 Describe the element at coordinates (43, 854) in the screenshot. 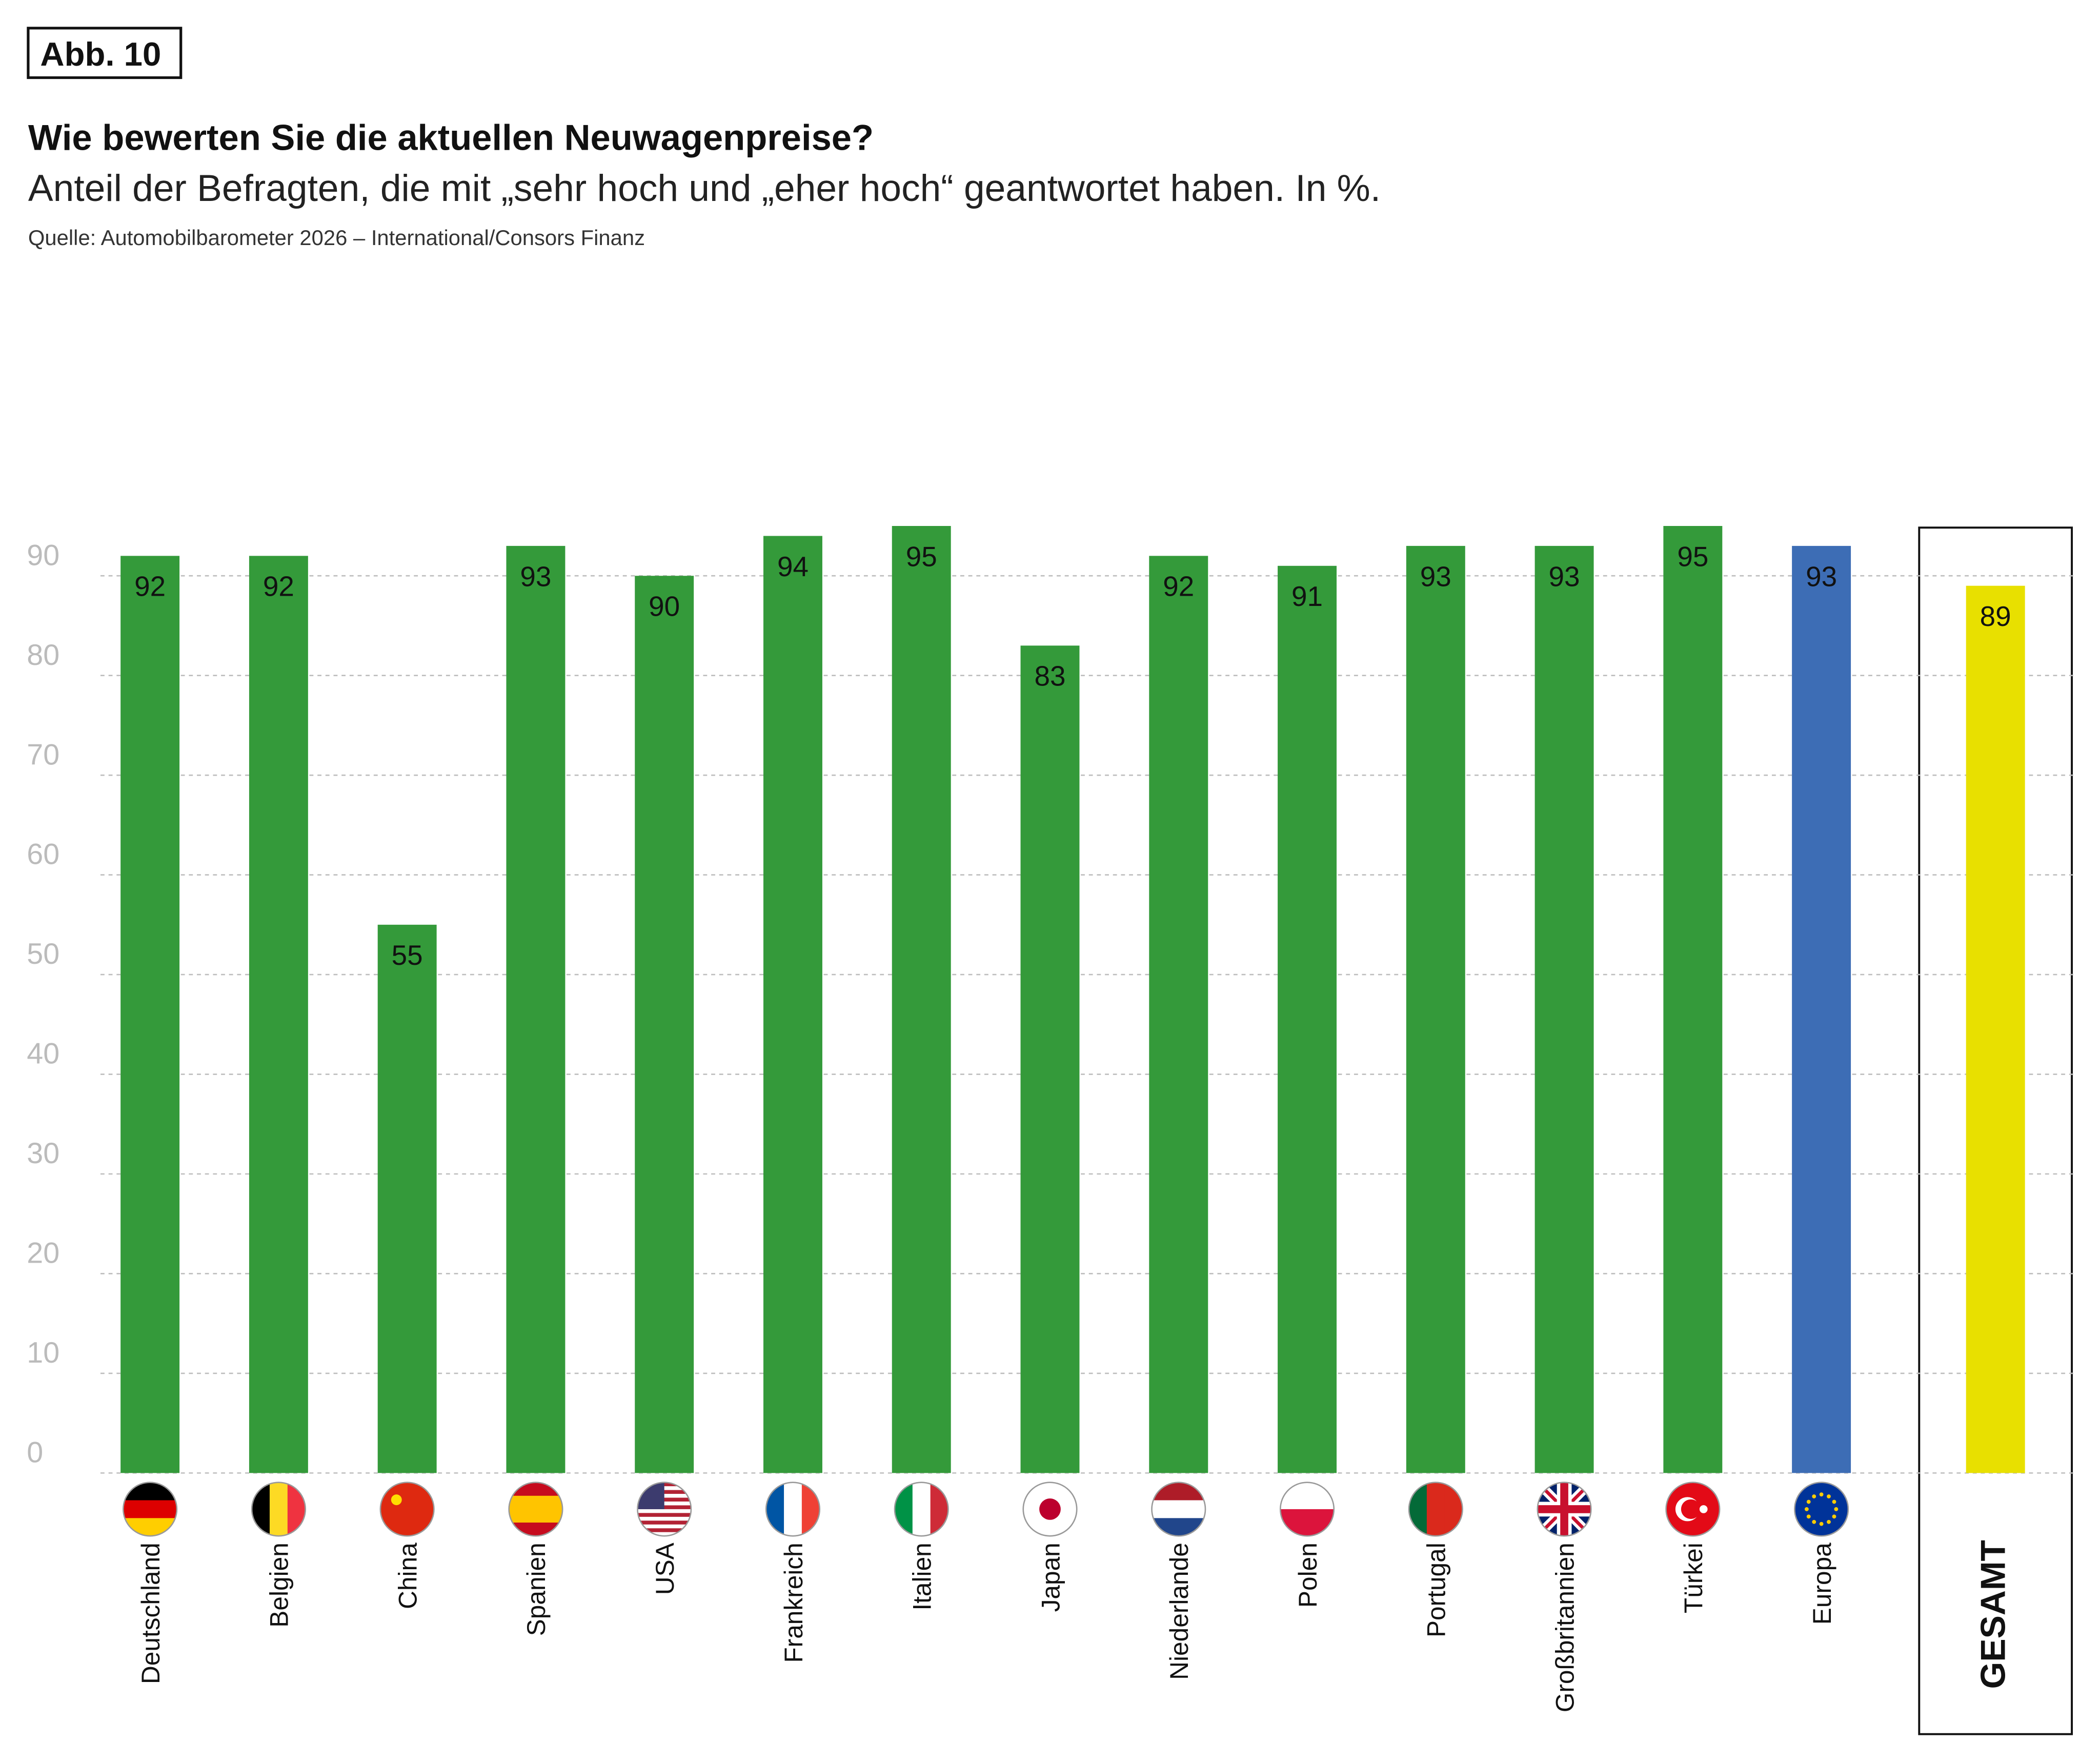

I see `y-tick-label: 60` at that location.